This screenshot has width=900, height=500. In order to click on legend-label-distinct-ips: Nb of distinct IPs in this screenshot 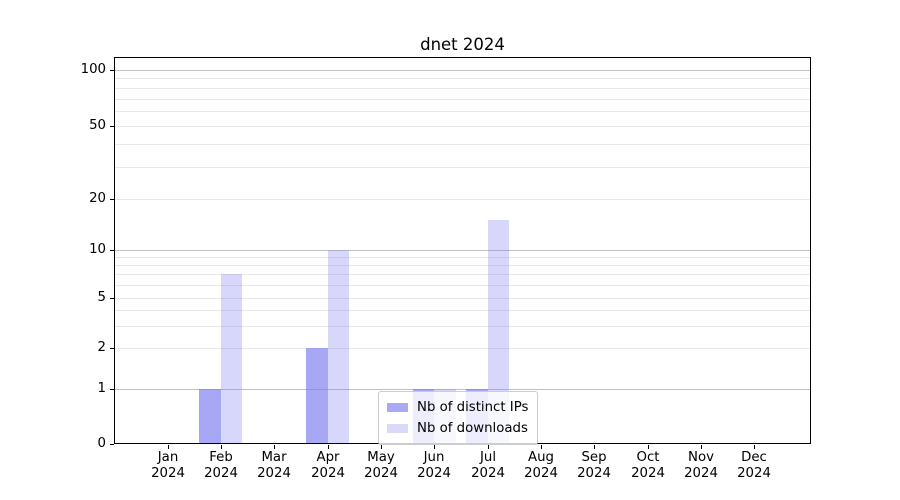, I will do `click(473, 407)`.